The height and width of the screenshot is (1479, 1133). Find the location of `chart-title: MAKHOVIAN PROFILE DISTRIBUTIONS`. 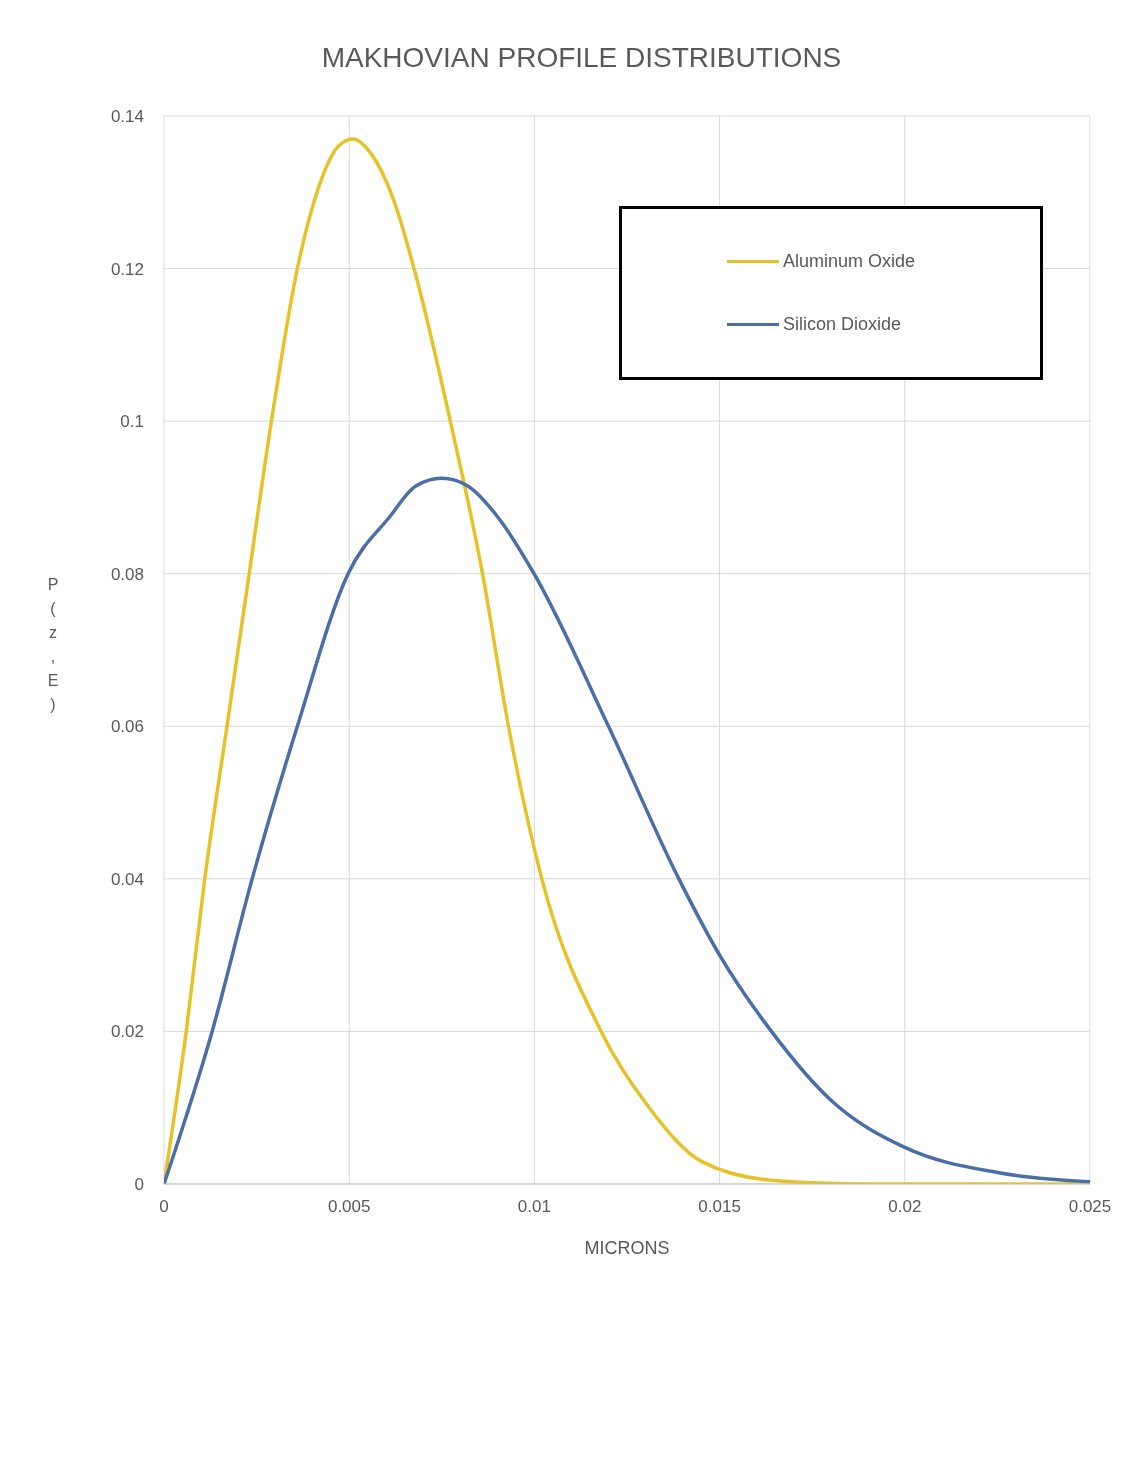

chart-title: MAKHOVIAN PROFILE DISTRIBUTIONS is located at coordinates (581, 58).